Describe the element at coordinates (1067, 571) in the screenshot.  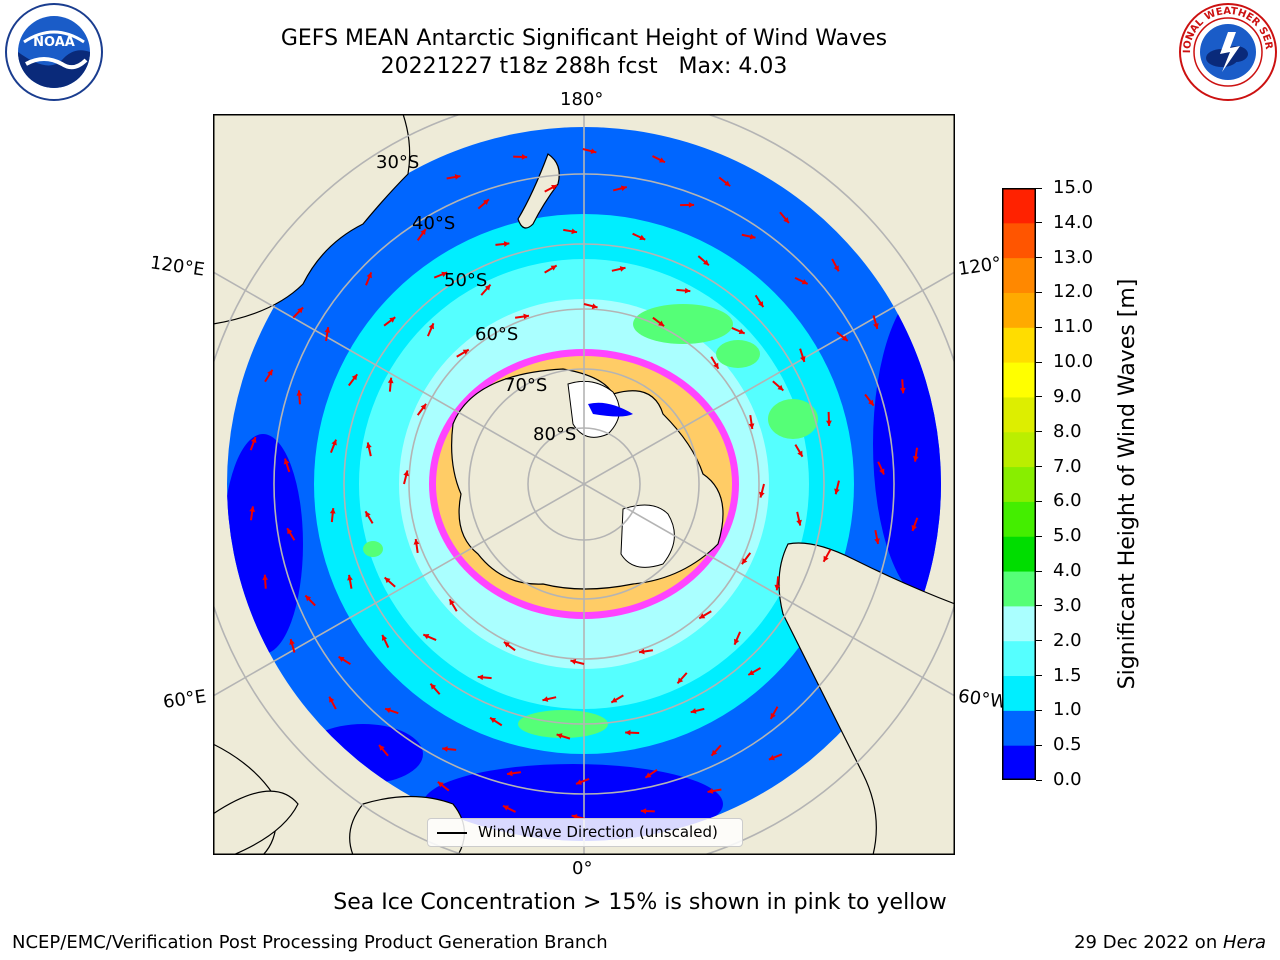
I see `colorbar-tick-label: 4.0` at that location.